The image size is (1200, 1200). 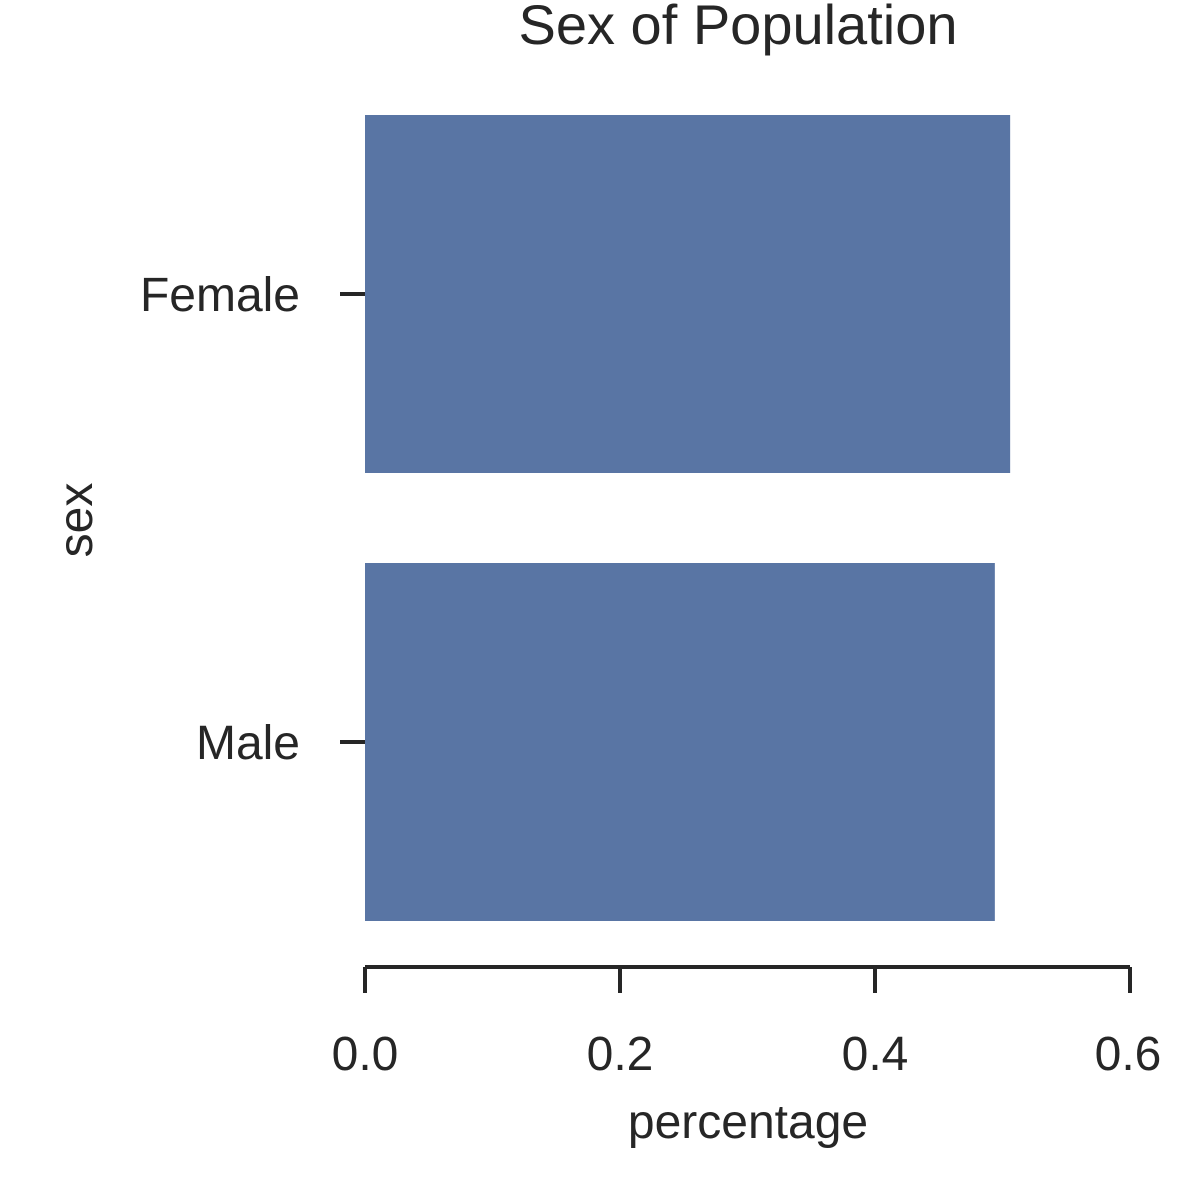 What do you see at coordinates (620, 1054) in the screenshot?
I see `x-tick-label: 0.2` at bounding box center [620, 1054].